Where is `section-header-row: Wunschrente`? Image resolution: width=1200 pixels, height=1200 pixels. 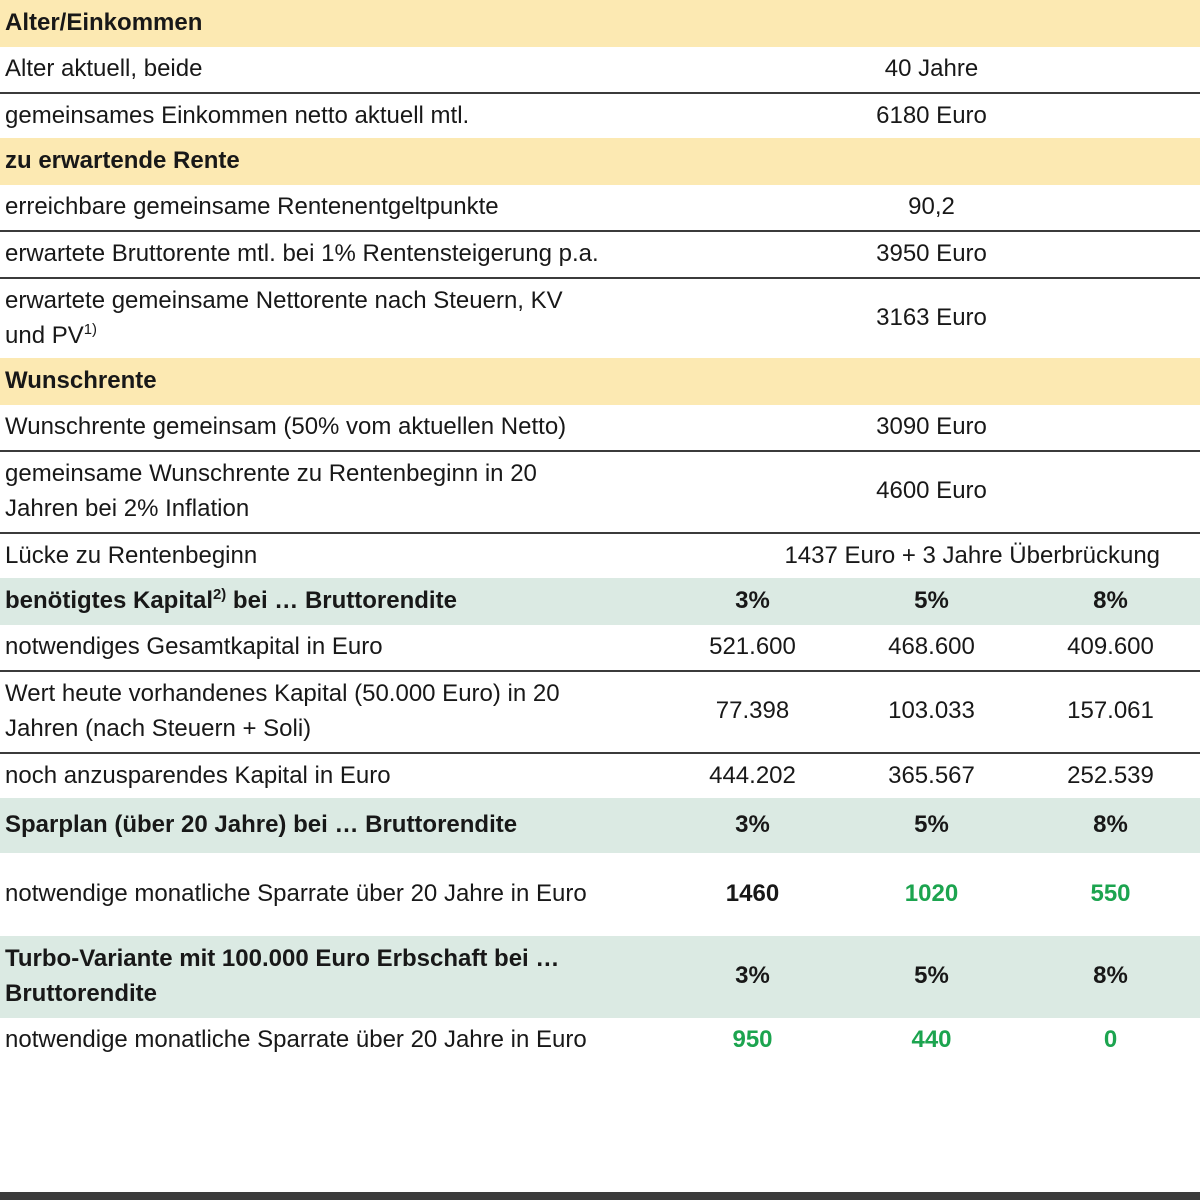
section-header-row: Wunschrente is located at coordinates (600, 382).